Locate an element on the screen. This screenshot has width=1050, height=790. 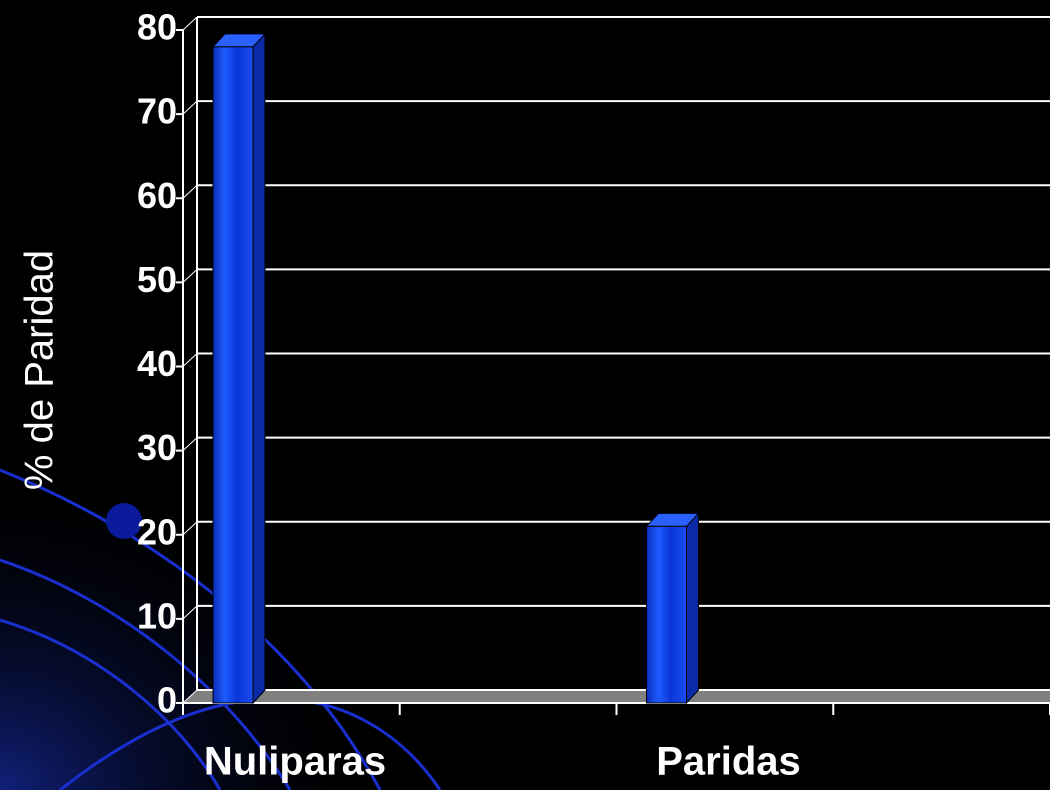
y-tick-label: 60 is located at coordinates (157, 195).